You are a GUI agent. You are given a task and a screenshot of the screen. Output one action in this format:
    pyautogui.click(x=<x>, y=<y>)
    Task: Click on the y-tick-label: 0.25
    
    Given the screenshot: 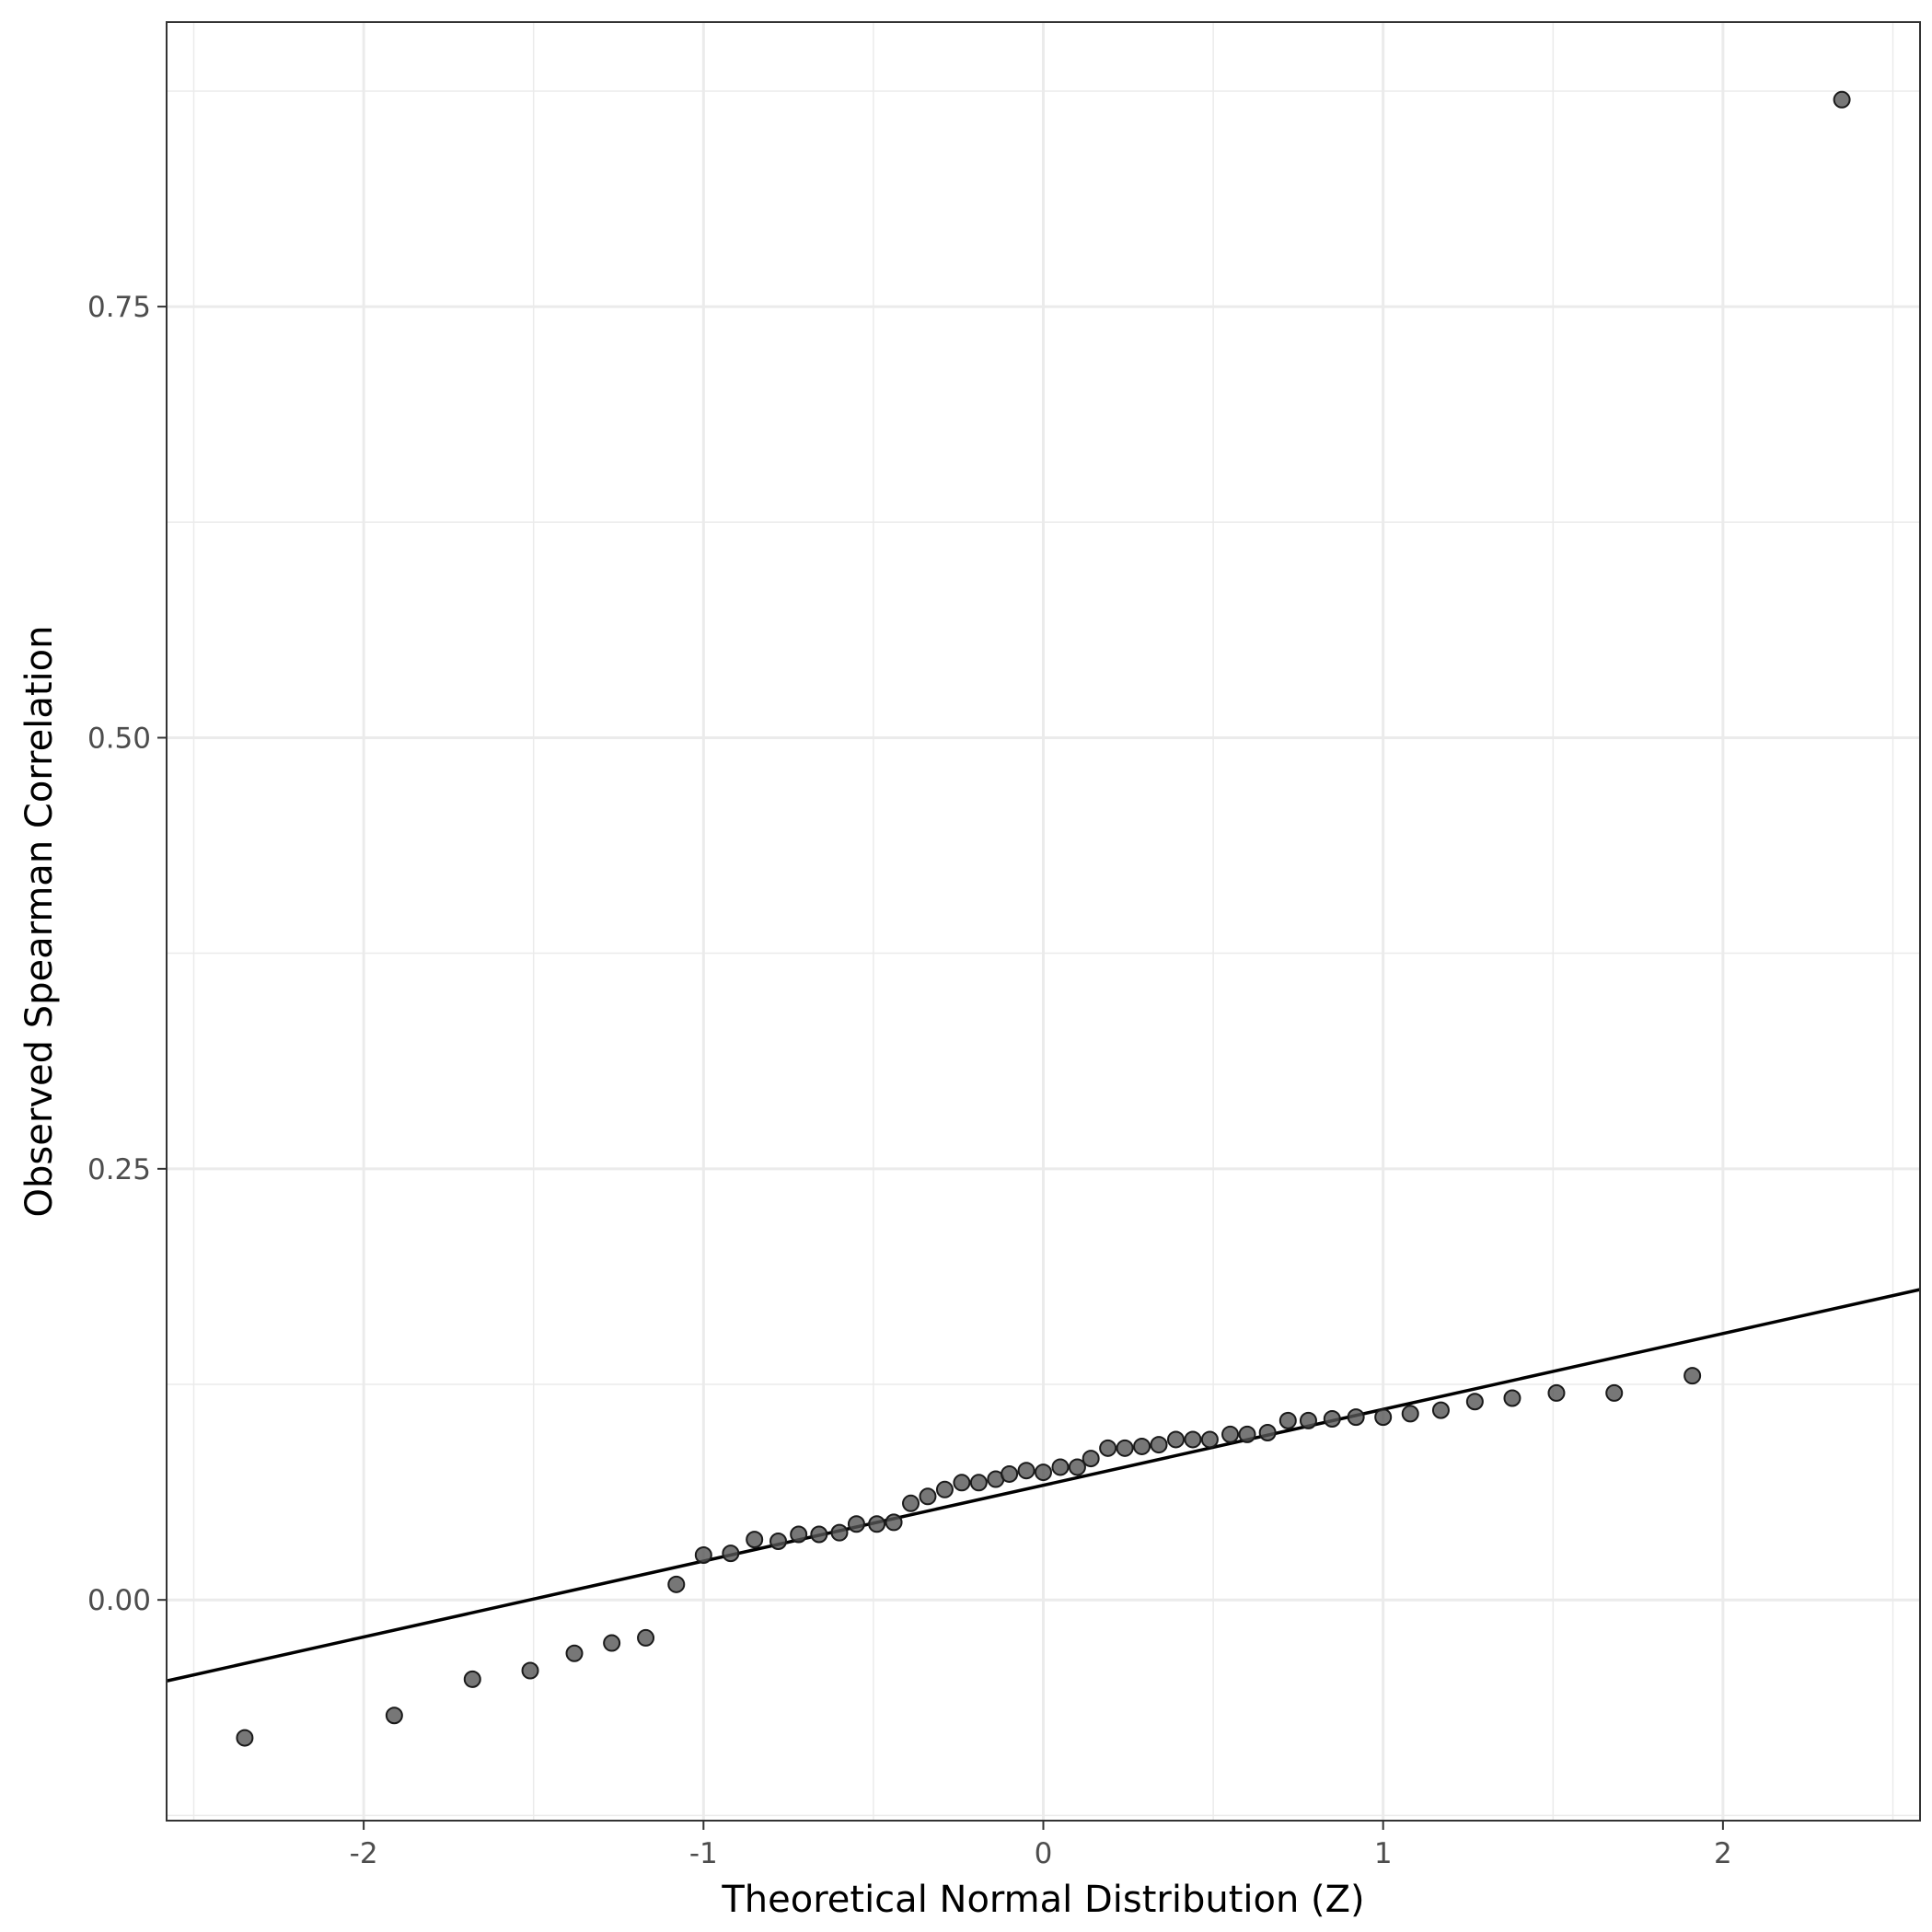 What is the action you would take?
    pyautogui.click(x=119, y=1169)
    